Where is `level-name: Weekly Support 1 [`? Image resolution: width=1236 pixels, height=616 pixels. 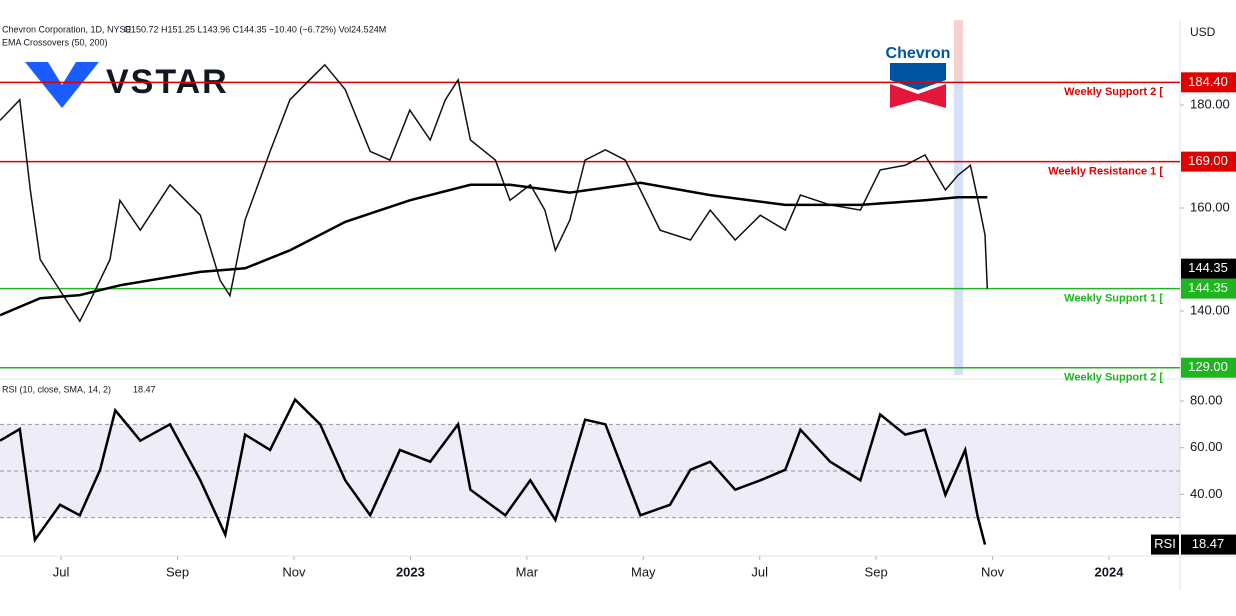
level-name: Weekly Support 1 [ is located at coordinates (1113, 299).